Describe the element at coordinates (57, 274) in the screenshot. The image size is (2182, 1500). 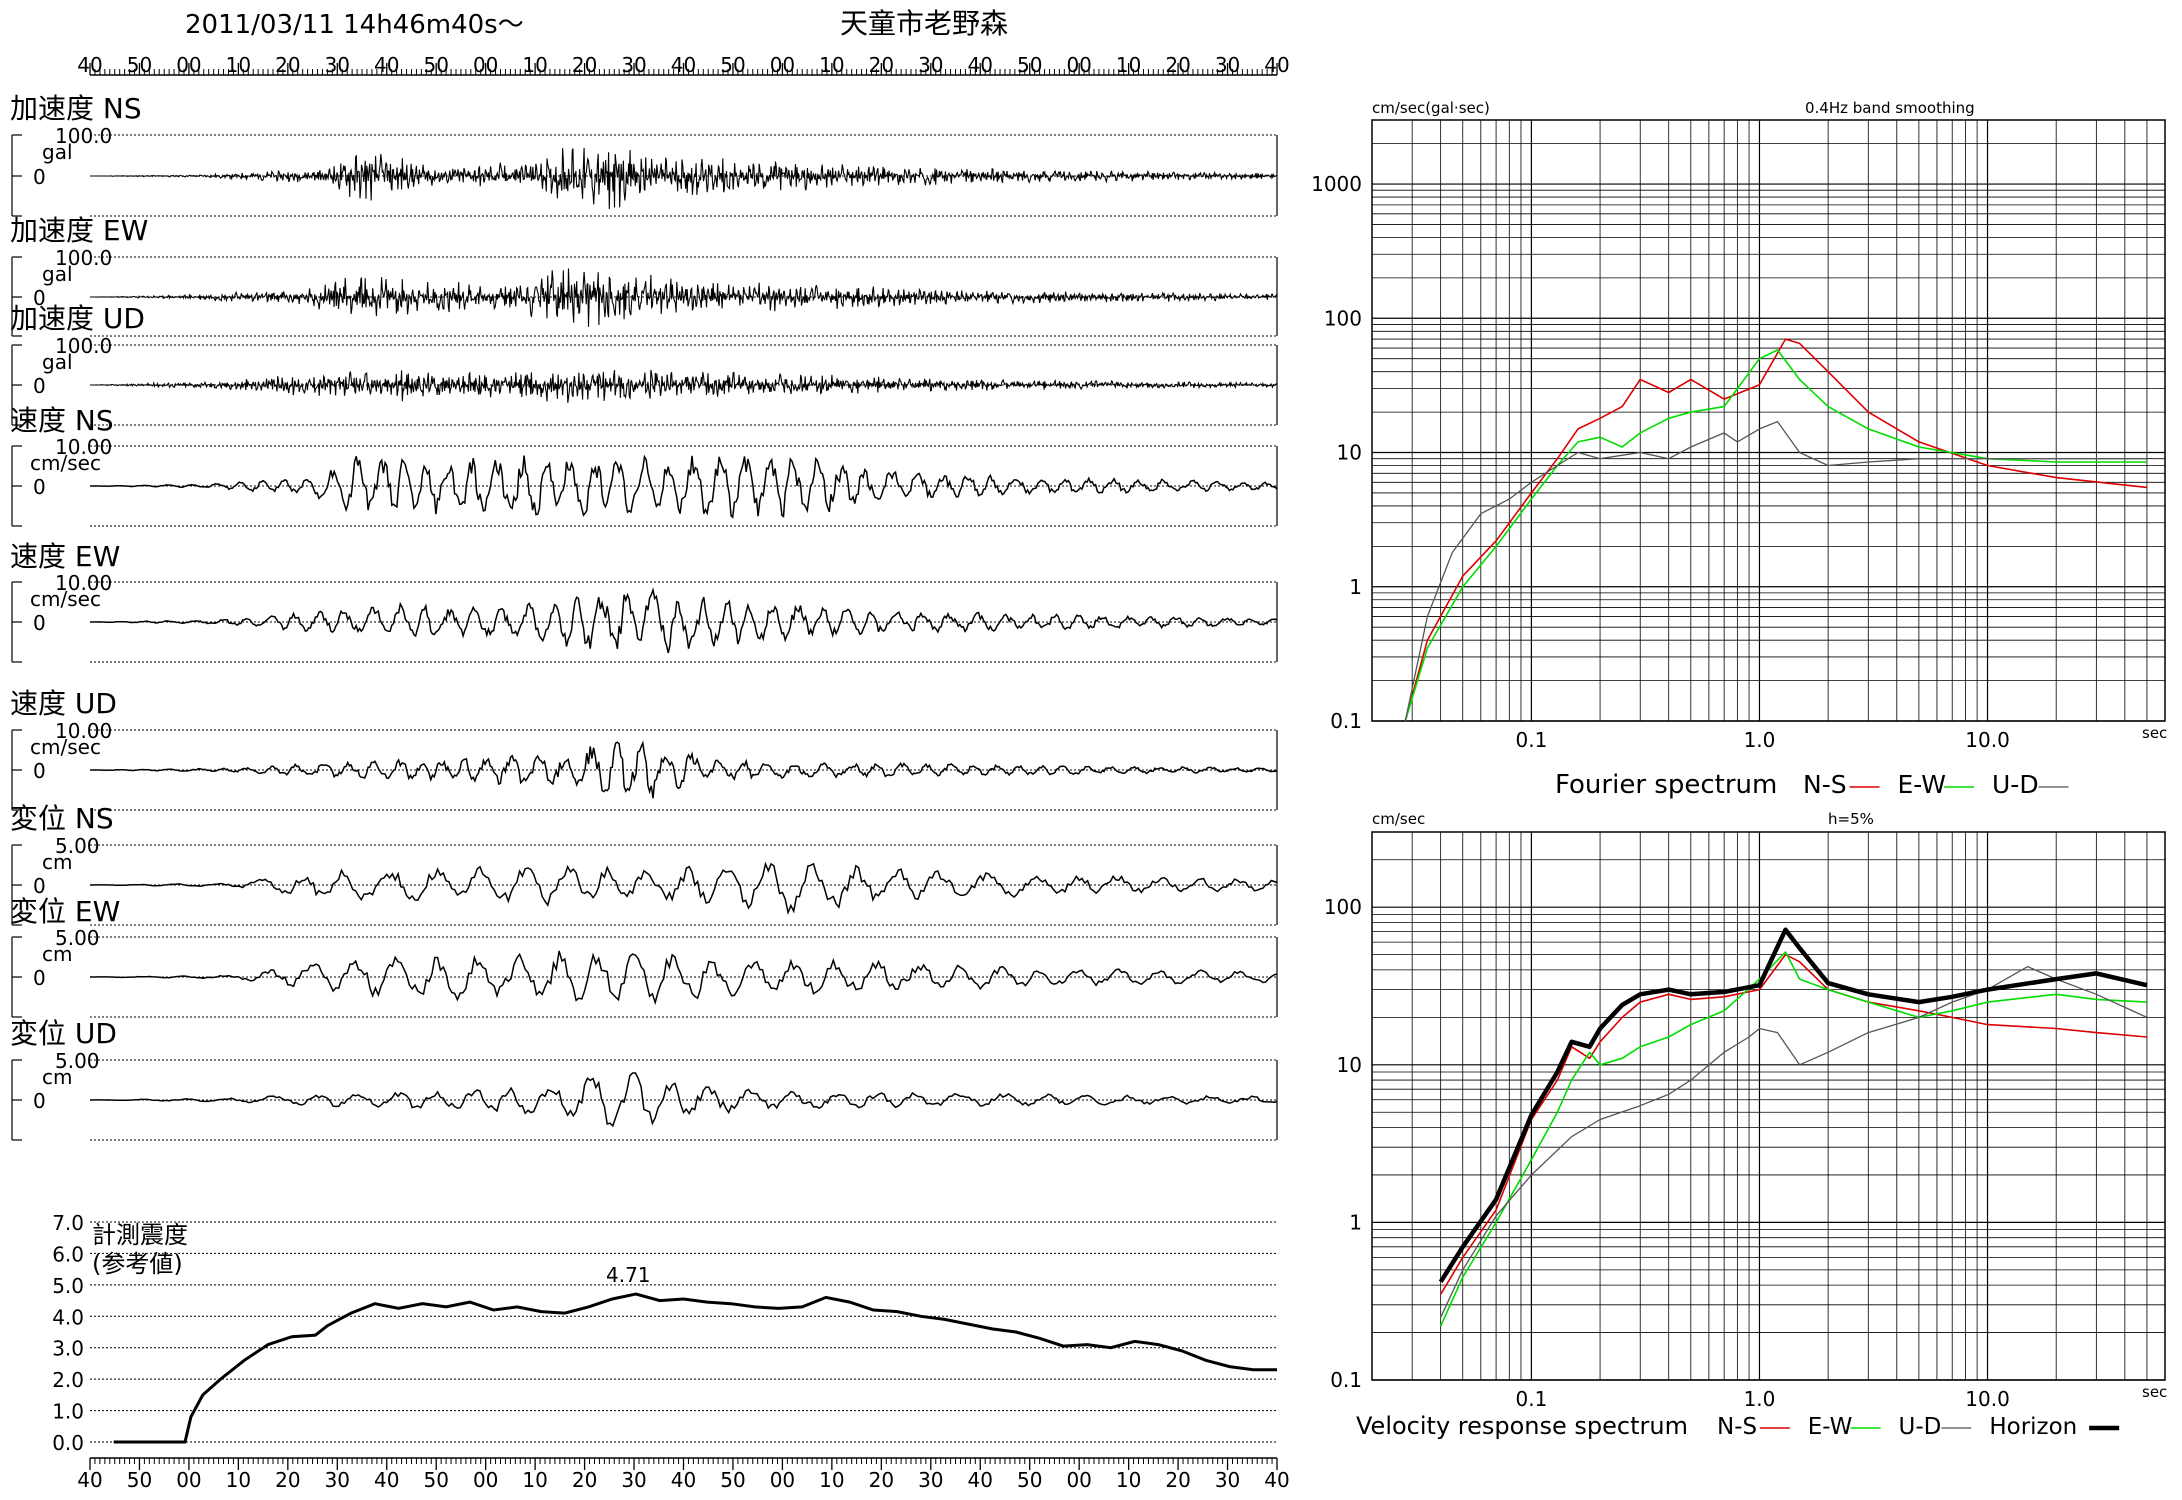
I see `scale-unit: gal` at that location.